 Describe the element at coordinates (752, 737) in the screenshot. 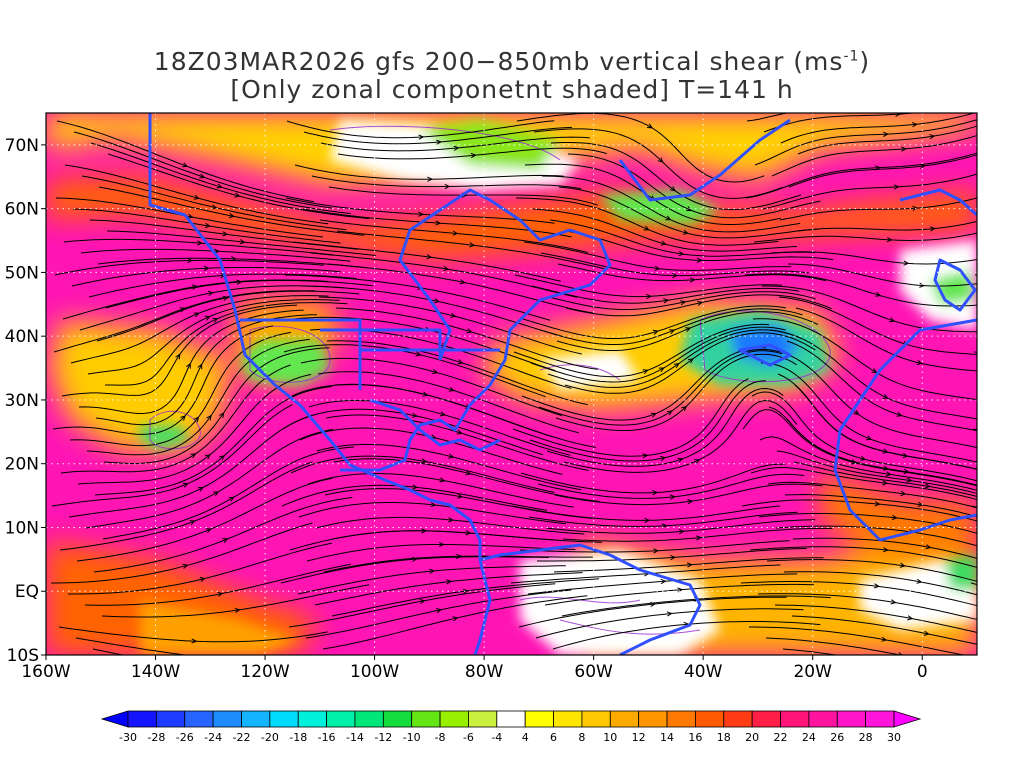

I see `colorbar-label: 20` at that location.